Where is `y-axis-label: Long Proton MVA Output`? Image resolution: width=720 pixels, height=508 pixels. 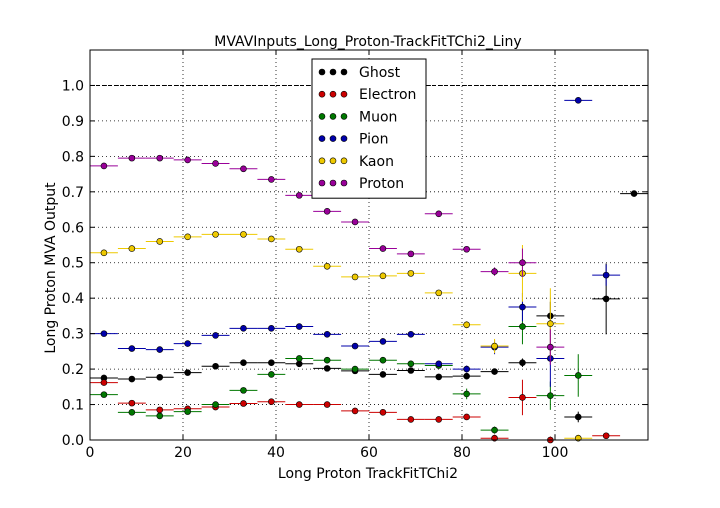 y-axis-label: Long Proton MVA Output is located at coordinates (51, 268).